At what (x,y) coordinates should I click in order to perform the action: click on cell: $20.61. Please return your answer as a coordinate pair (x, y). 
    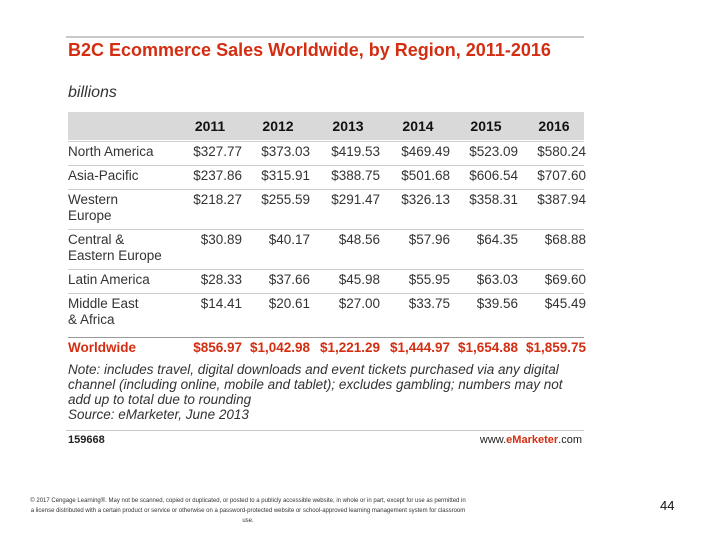
    Looking at the image, I should click on (289, 303).